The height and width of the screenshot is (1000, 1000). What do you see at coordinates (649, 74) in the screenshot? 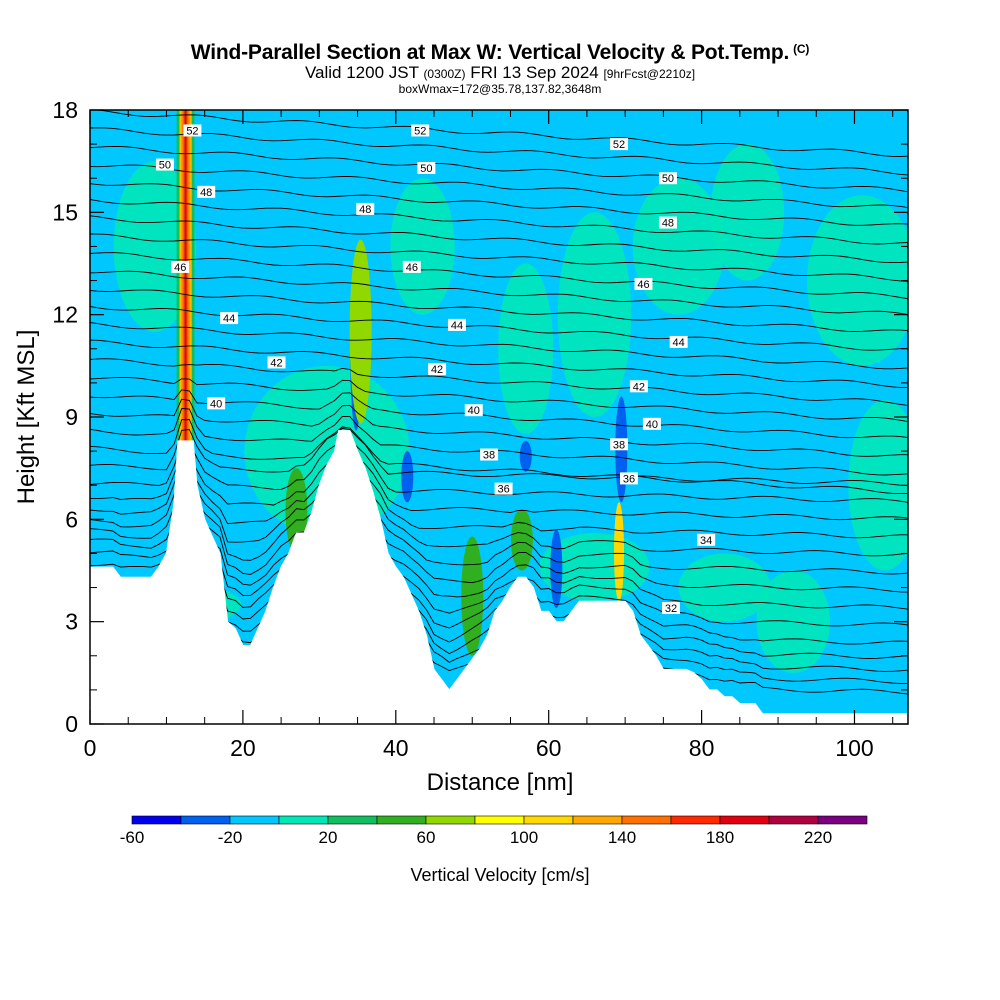
I see `forecast-info: [9hrFcst@2210z]` at bounding box center [649, 74].